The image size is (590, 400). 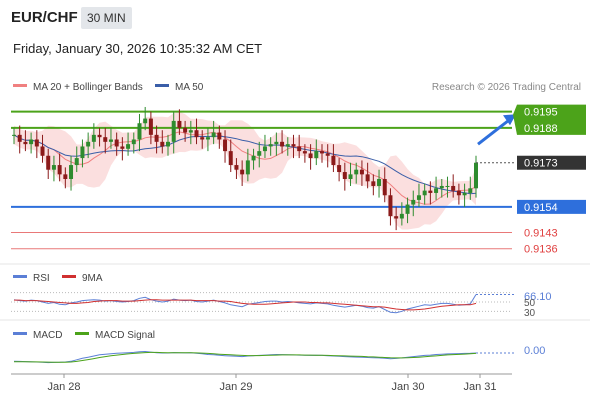 I want to click on current-price-label-bg, so click(x=551, y=162).